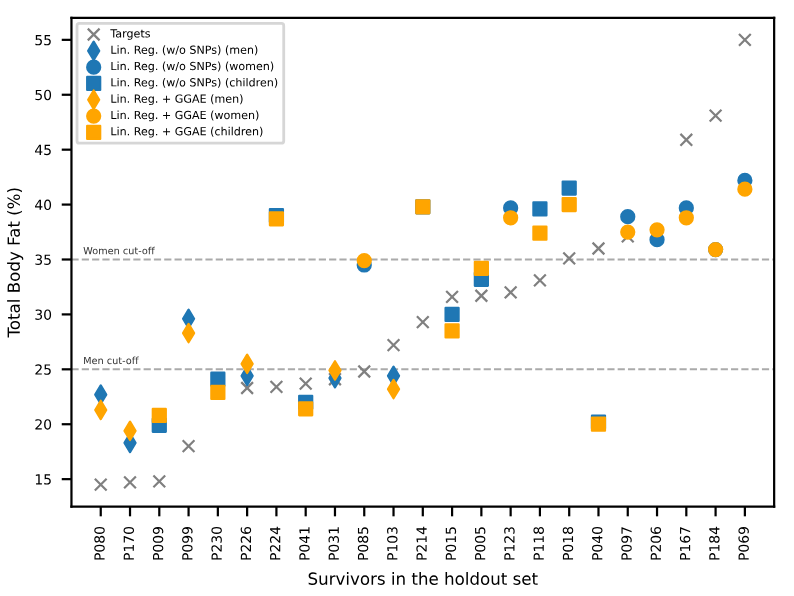  Describe the element at coordinates (423, 578) in the screenshot. I see `x-axis-title: Survivors in the holdout set` at that location.